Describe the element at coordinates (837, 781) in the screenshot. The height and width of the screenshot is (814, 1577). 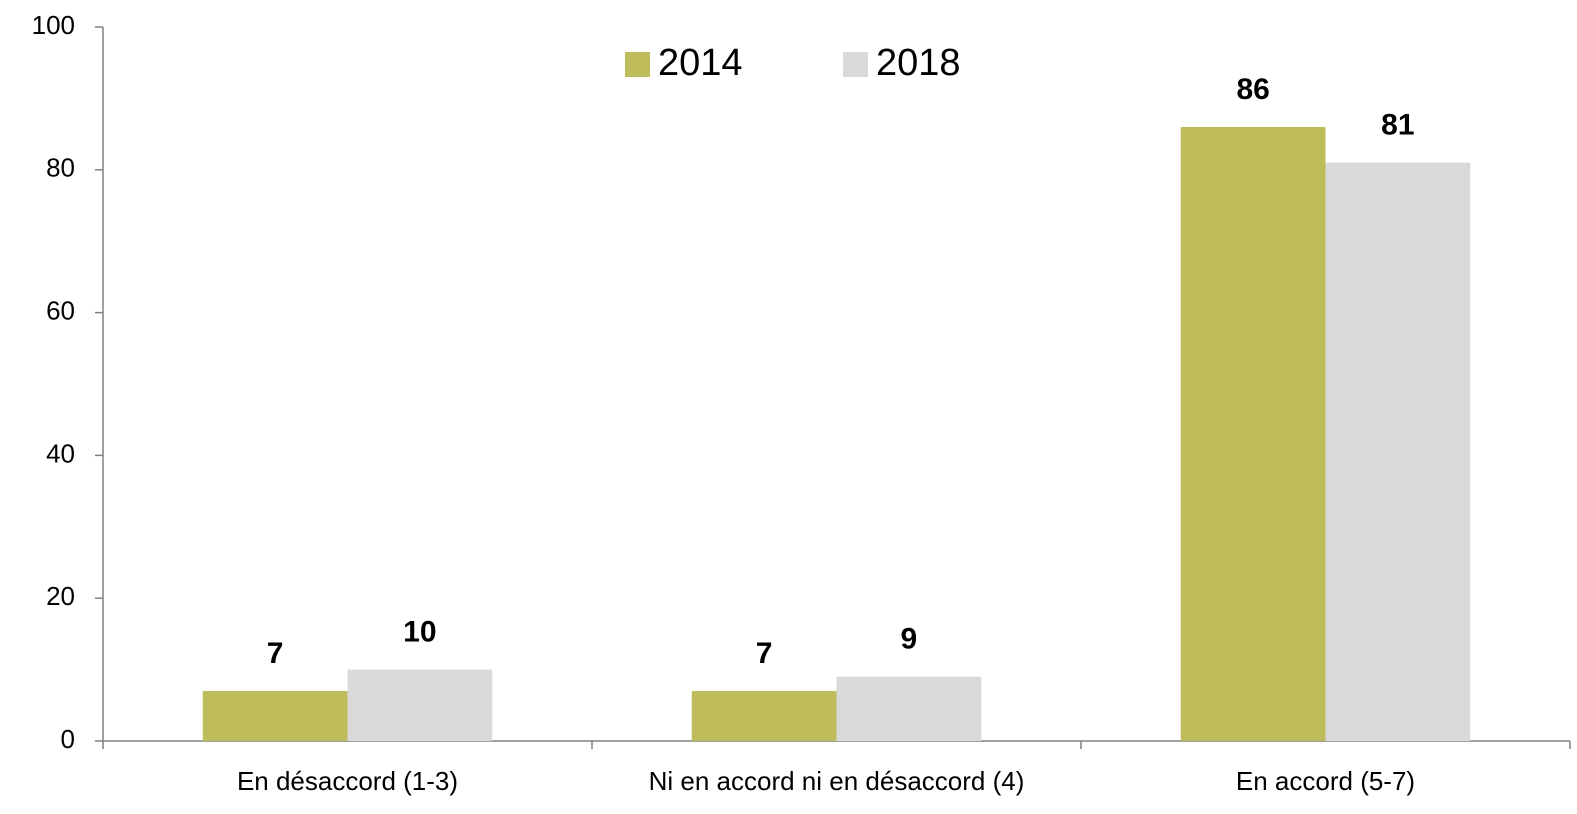
I see `x-tick-label: Ni en accord ni en désaccord (4)` at that location.